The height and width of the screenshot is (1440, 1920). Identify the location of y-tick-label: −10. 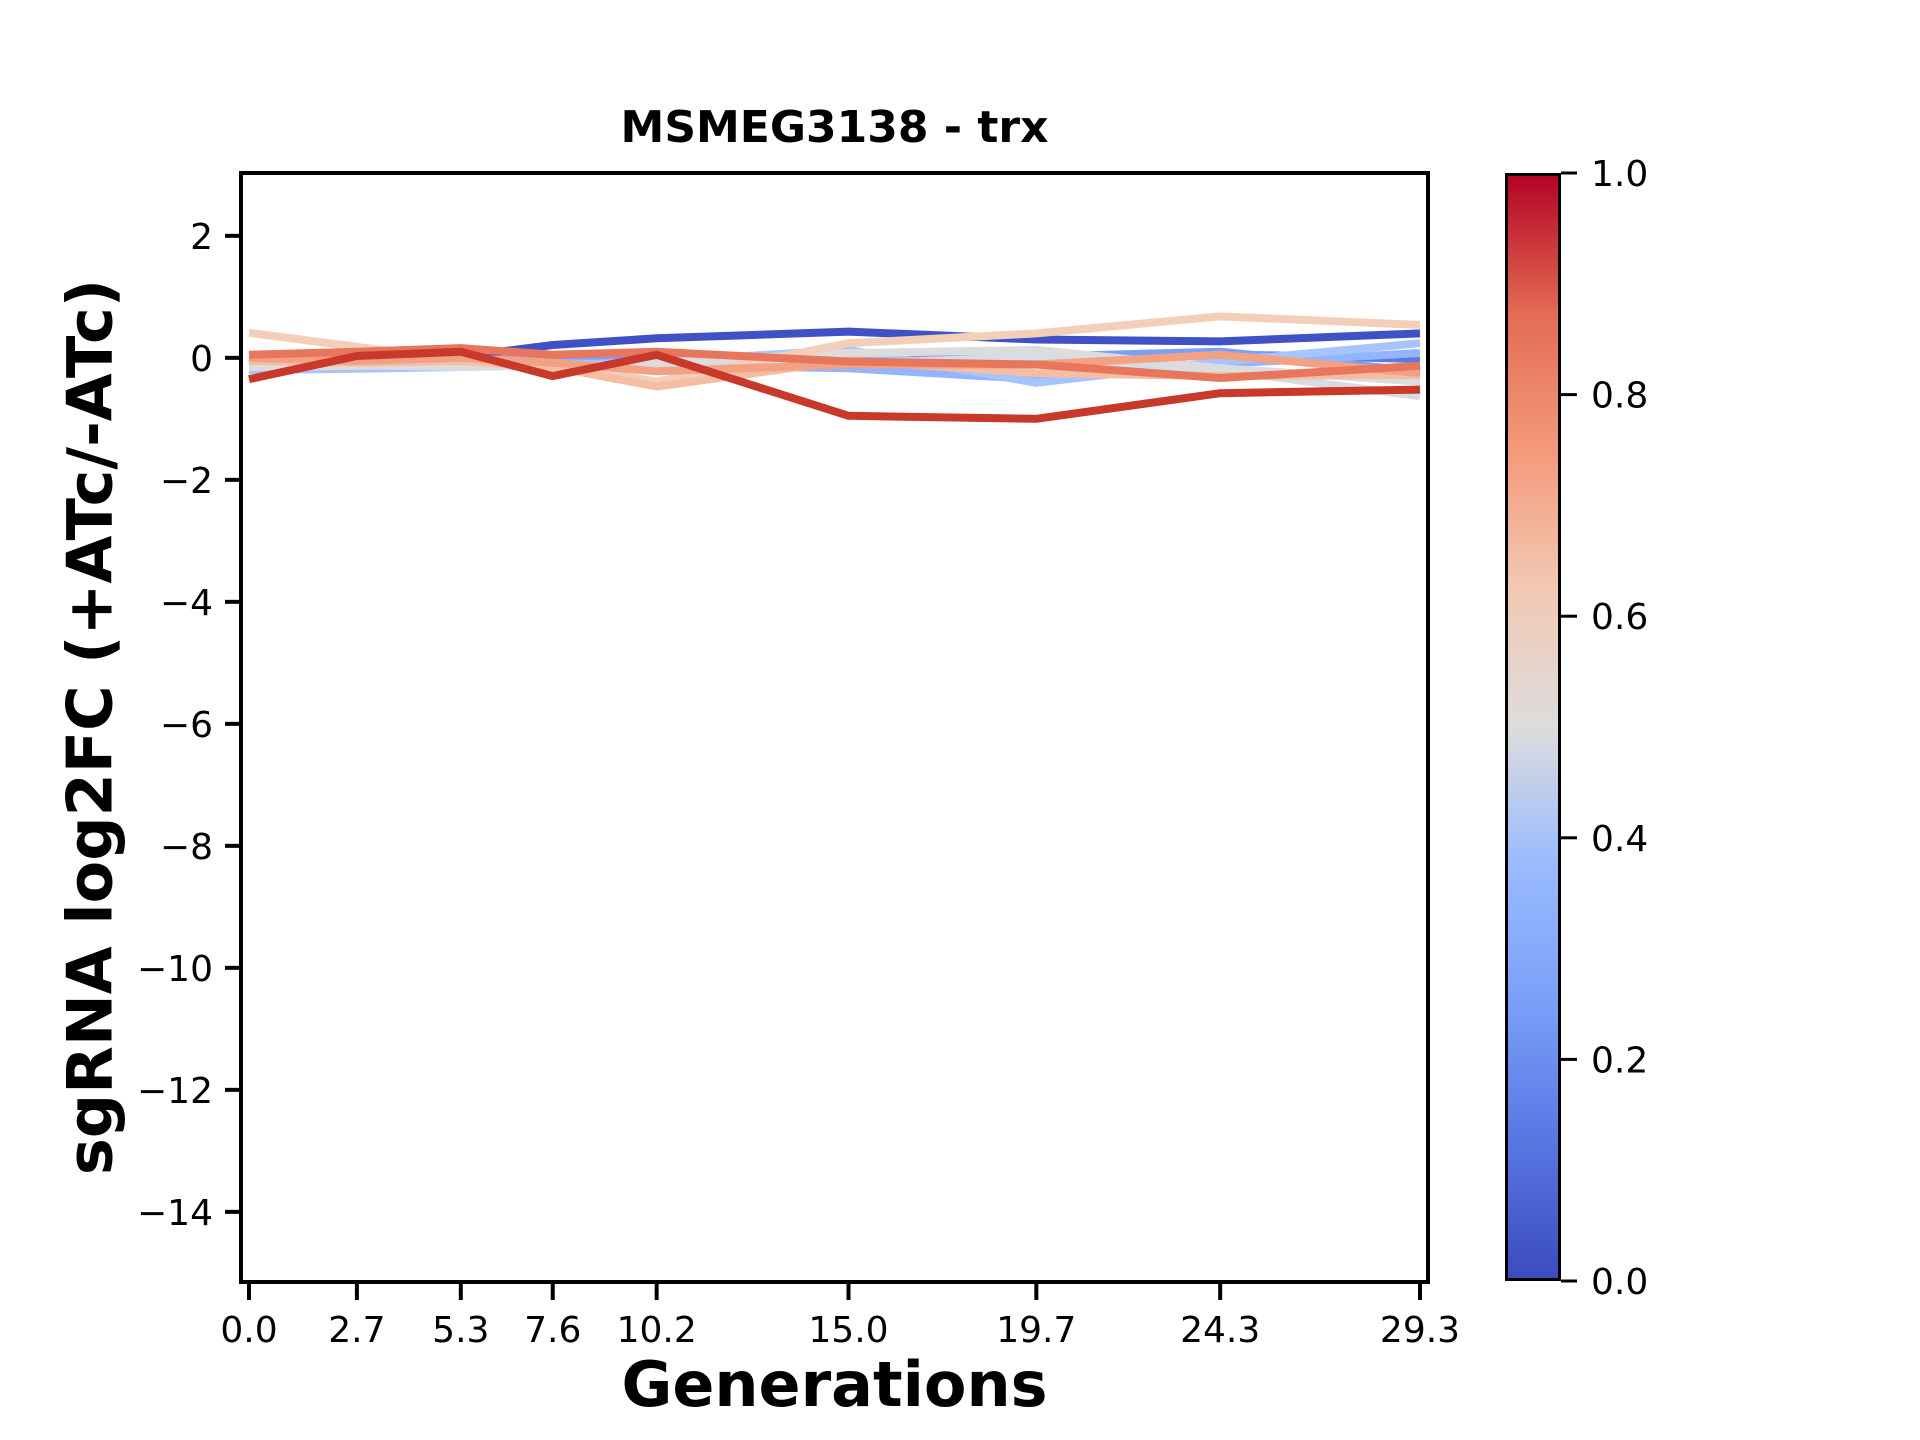
(175, 969).